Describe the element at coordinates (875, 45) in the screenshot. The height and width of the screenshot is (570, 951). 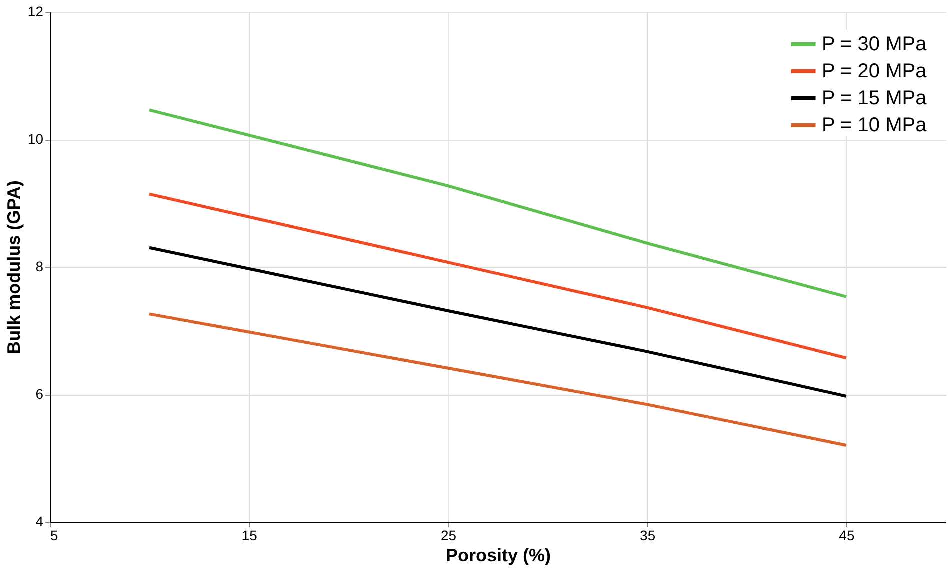
I see `legend-label: P = 30 MPa` at that location.